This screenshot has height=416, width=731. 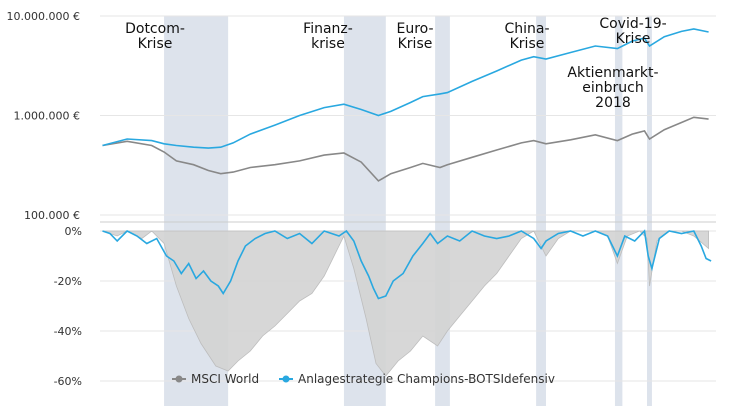 I want to click on top-y-tick-label: 100.000 €, so click(x=52, y=215).